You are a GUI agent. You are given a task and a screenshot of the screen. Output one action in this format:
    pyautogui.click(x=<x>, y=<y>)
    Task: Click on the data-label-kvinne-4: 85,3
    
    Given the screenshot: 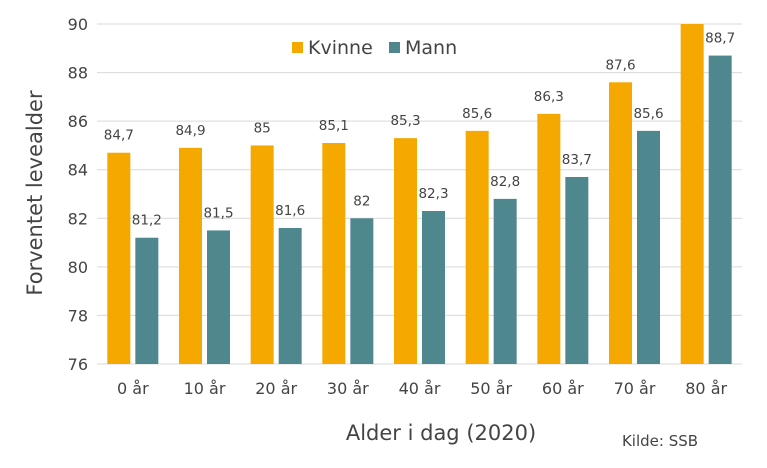 What is the action you would take?
    pyautogui.click(x=405, y=121)
    